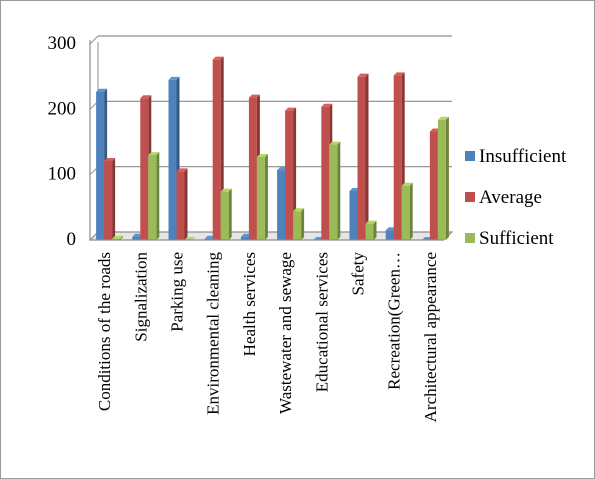  I want to click on x-category-label: Signalization, so click(140, 297).